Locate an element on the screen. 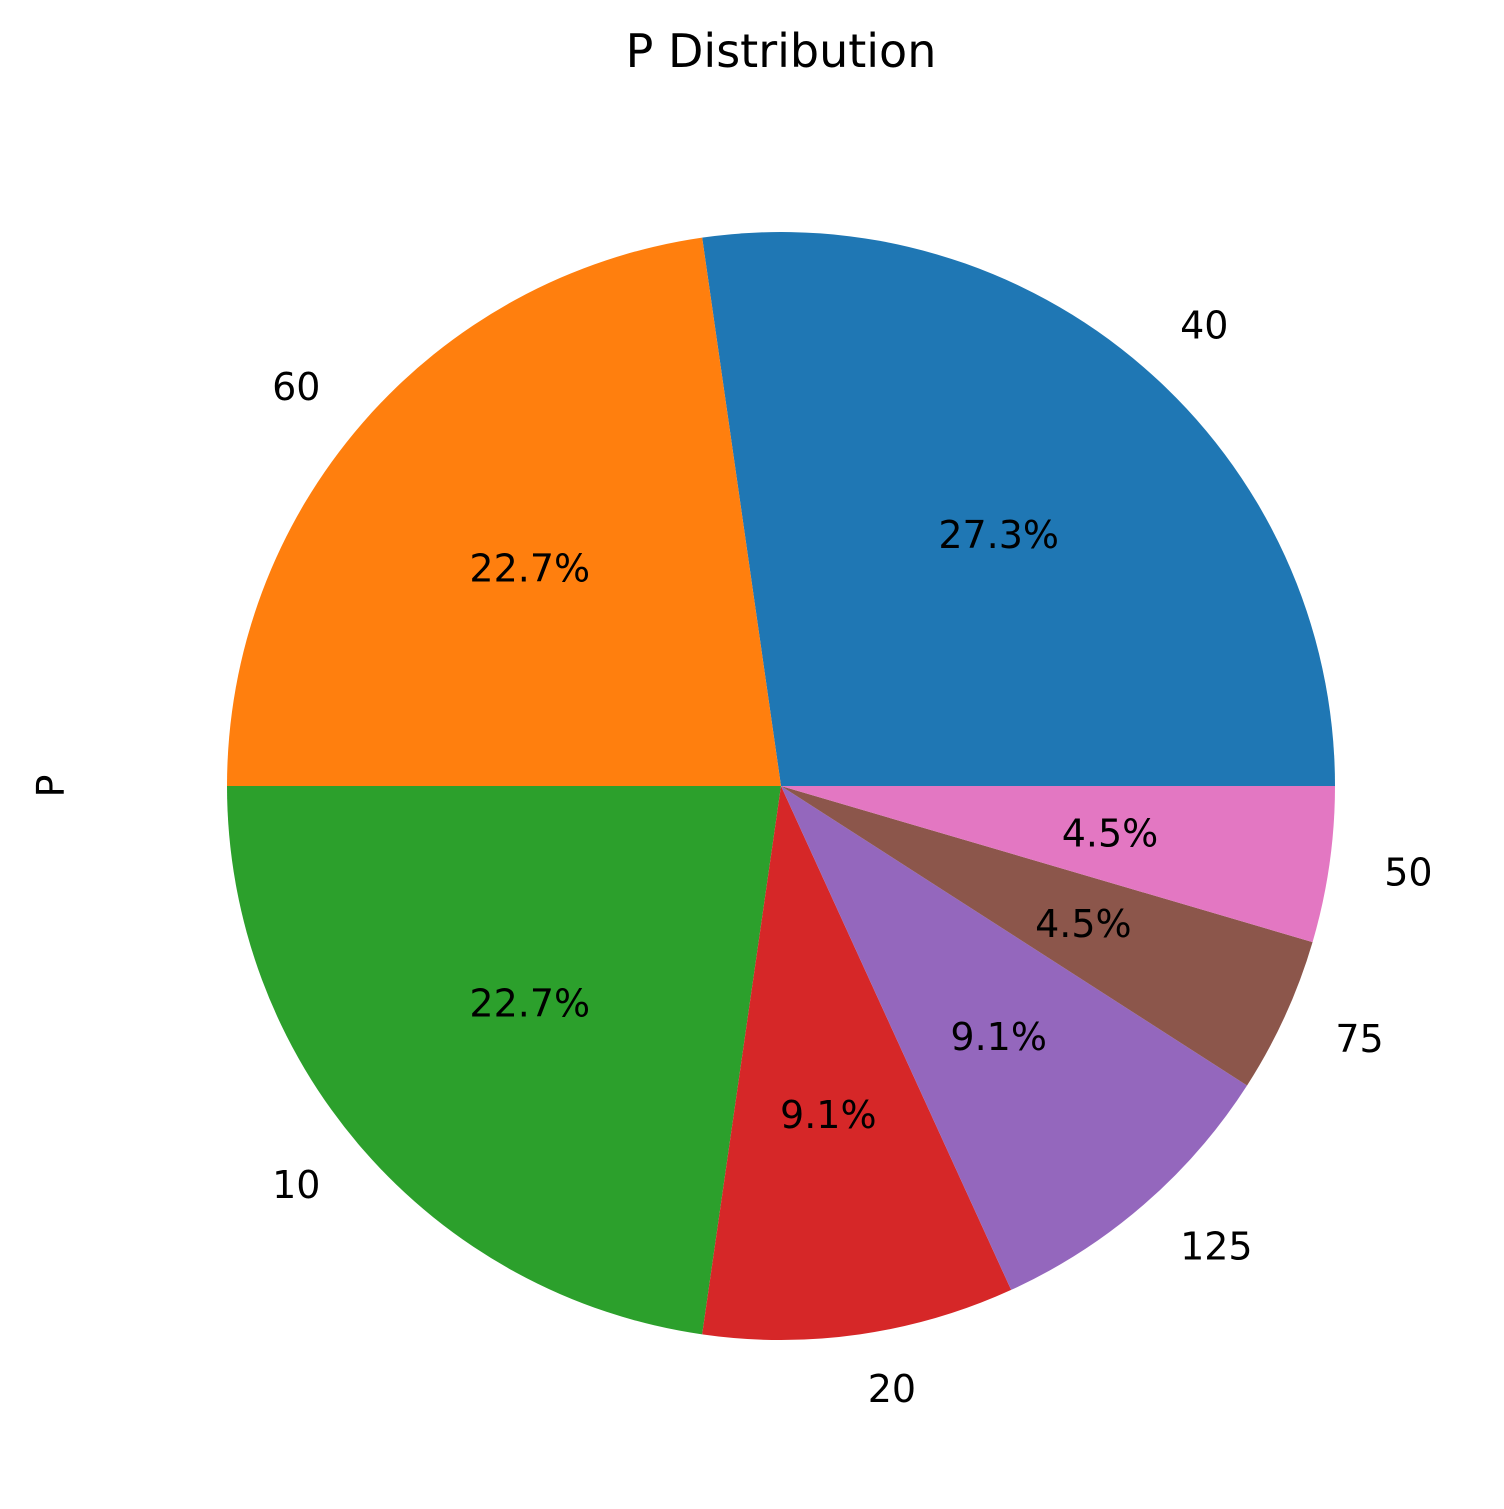 The width and height of the screenshot is (1504, 1509). slice-label-75: 75 is located at coordinates (1359, 1039).